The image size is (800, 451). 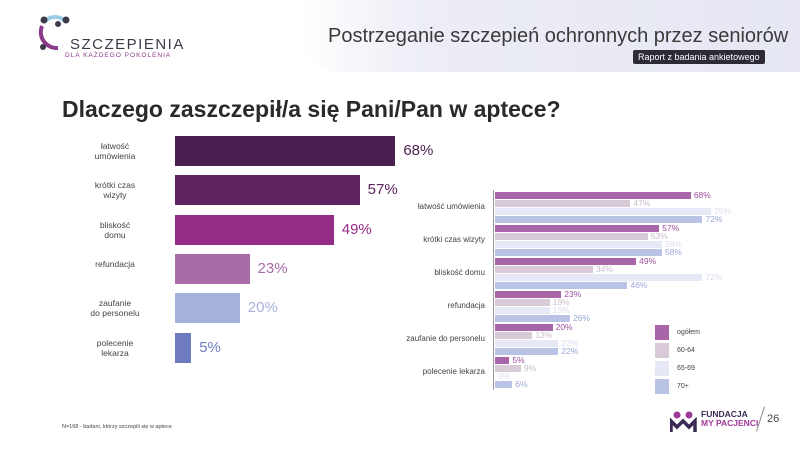 I want to click on foundation-name: FUNDACJA MY PACJENCI, so click(x=729, y=419).